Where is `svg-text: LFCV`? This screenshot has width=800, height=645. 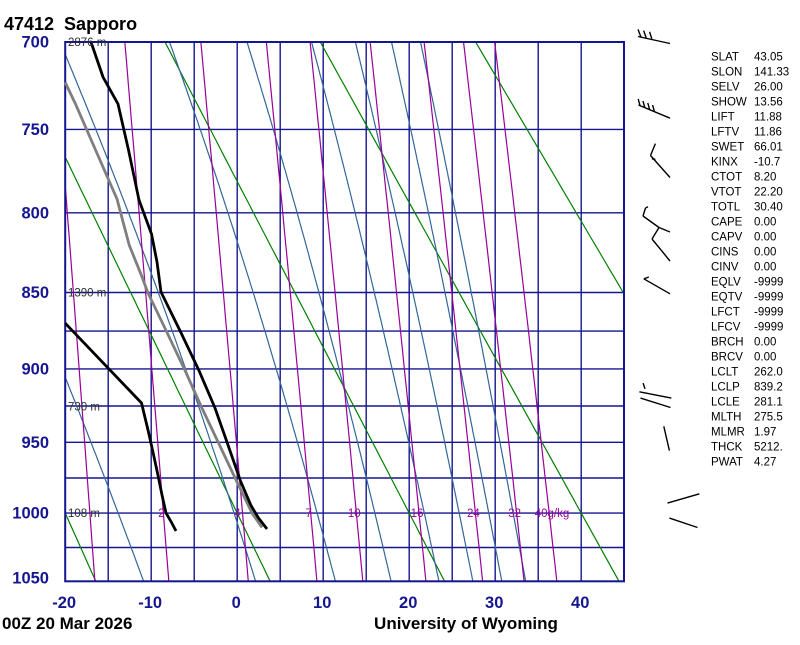
svg-text: LFCV is located at coordinates (726, 328).